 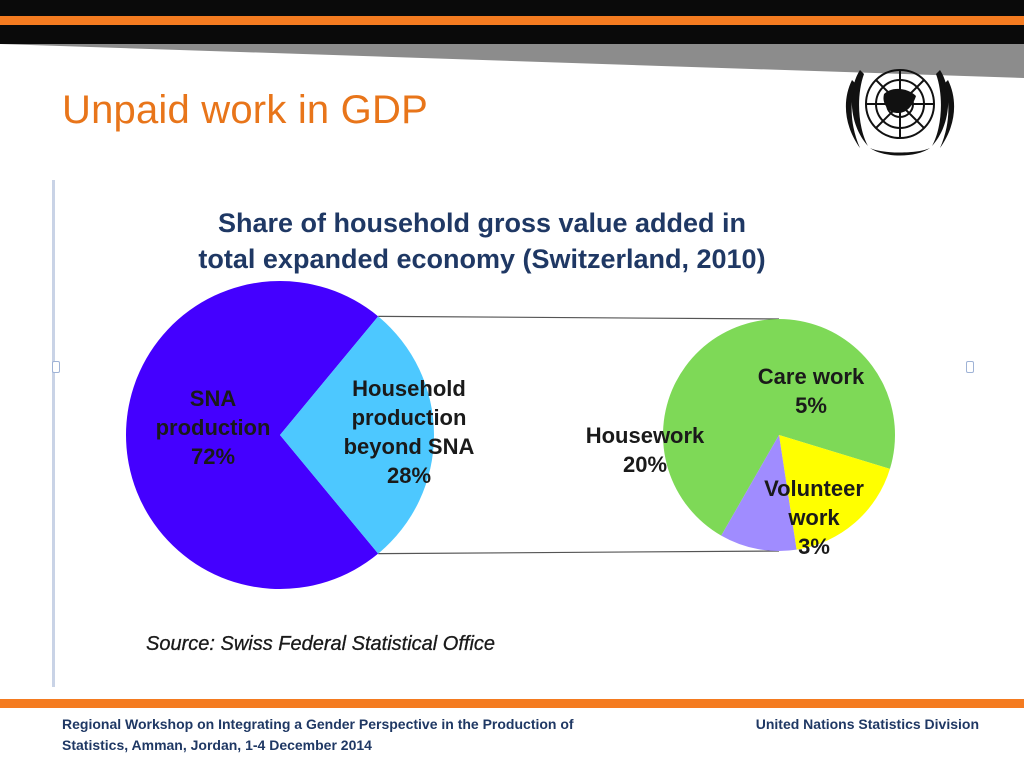 I want to click on main-pie, so click(x=280, y=434).